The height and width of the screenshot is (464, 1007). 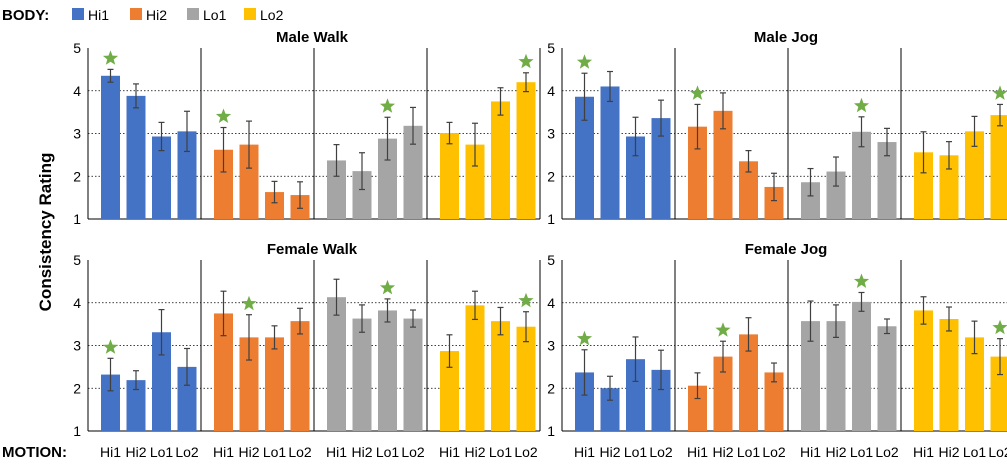 I want to click on y-axis-label: Consistency Rating, so click(x=45, y=232).